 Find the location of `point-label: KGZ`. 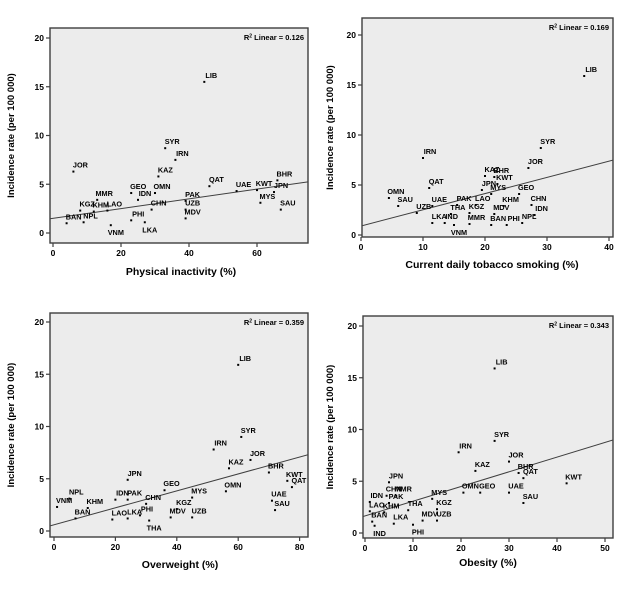

point-label: KGZ is located at coordinates (87, 204).